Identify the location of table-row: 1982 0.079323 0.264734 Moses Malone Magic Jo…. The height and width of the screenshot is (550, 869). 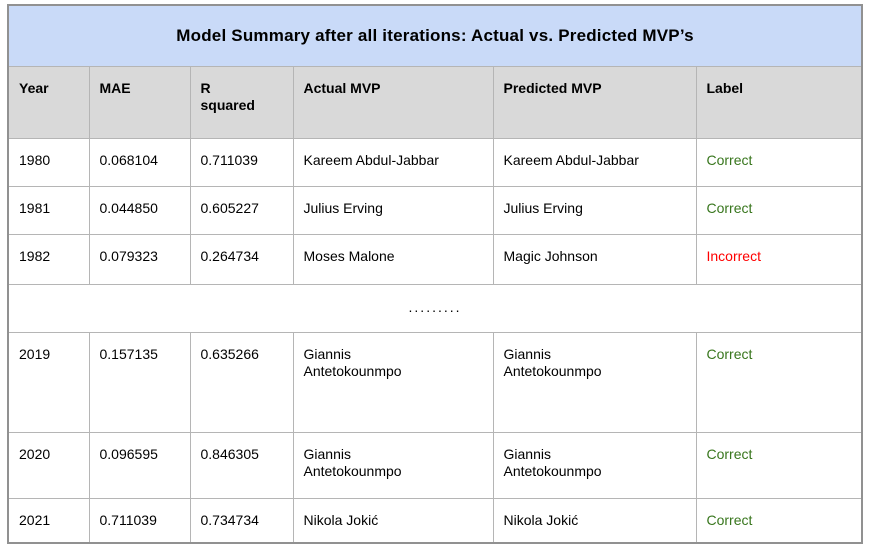
(435, 259).